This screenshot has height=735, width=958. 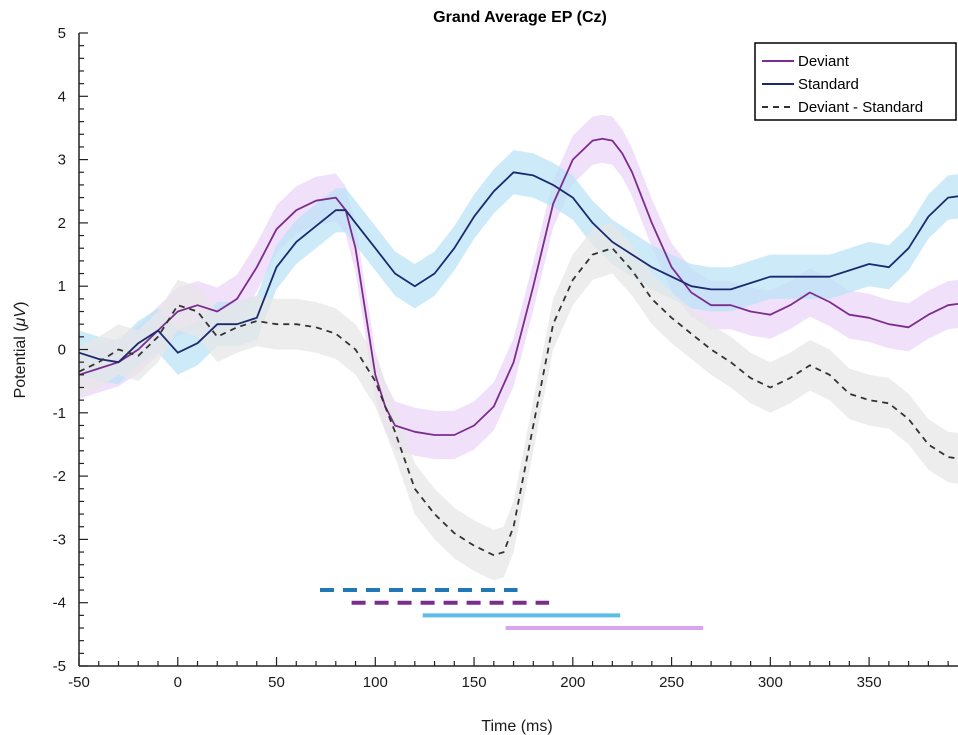 What do you see at coordinates (375, 682) in the screenshot?
I see `x-tick-label: 100` at bounding box center [375, 682].